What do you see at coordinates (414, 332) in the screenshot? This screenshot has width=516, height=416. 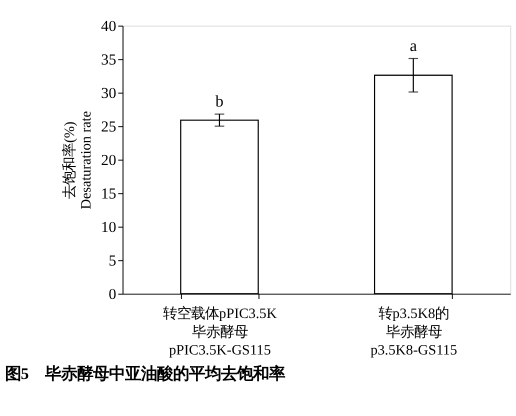 I see `x-tick-label: 转p3.5K8的毕赤酵母 p3.5K8-GS115` at bounding box center [414, 332].